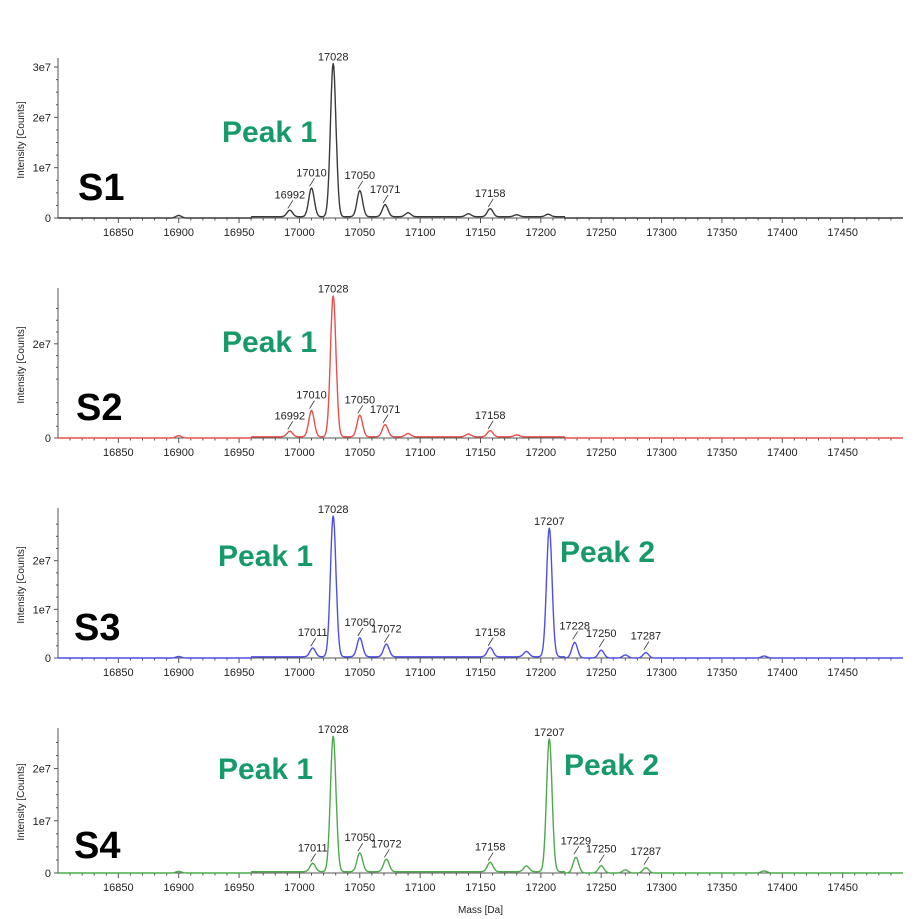  Describe the element at coordinates (97, 628) in the screenshot. I see `sample-label: S3` at that location.